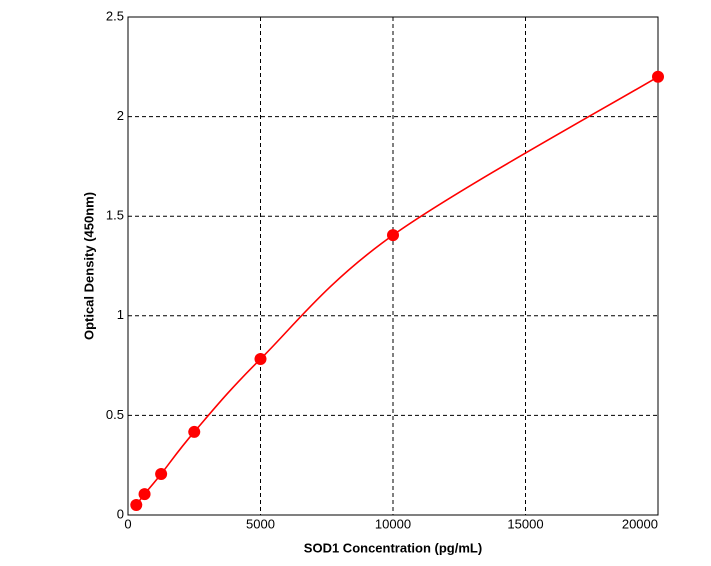  Describe the element at coordinates (127, 523) in the screenshot. I see `x-tick-label: 0` at that location.